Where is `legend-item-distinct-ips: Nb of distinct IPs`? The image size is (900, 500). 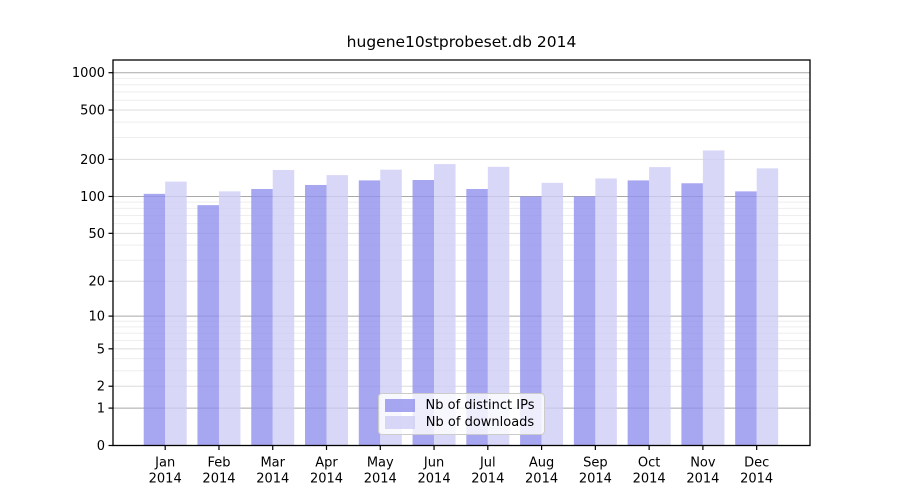 legend-item-distinct-ips: Nb of distinct IPs is located at coordinates (460, 405).